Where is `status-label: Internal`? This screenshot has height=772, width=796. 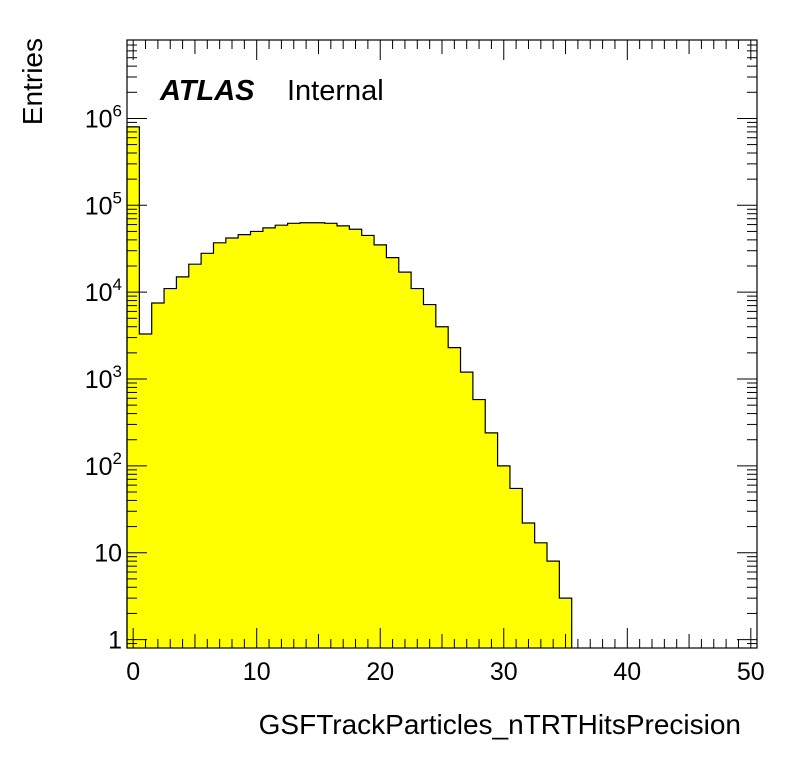
status-label: Internal is located at coordinates (335, 91).